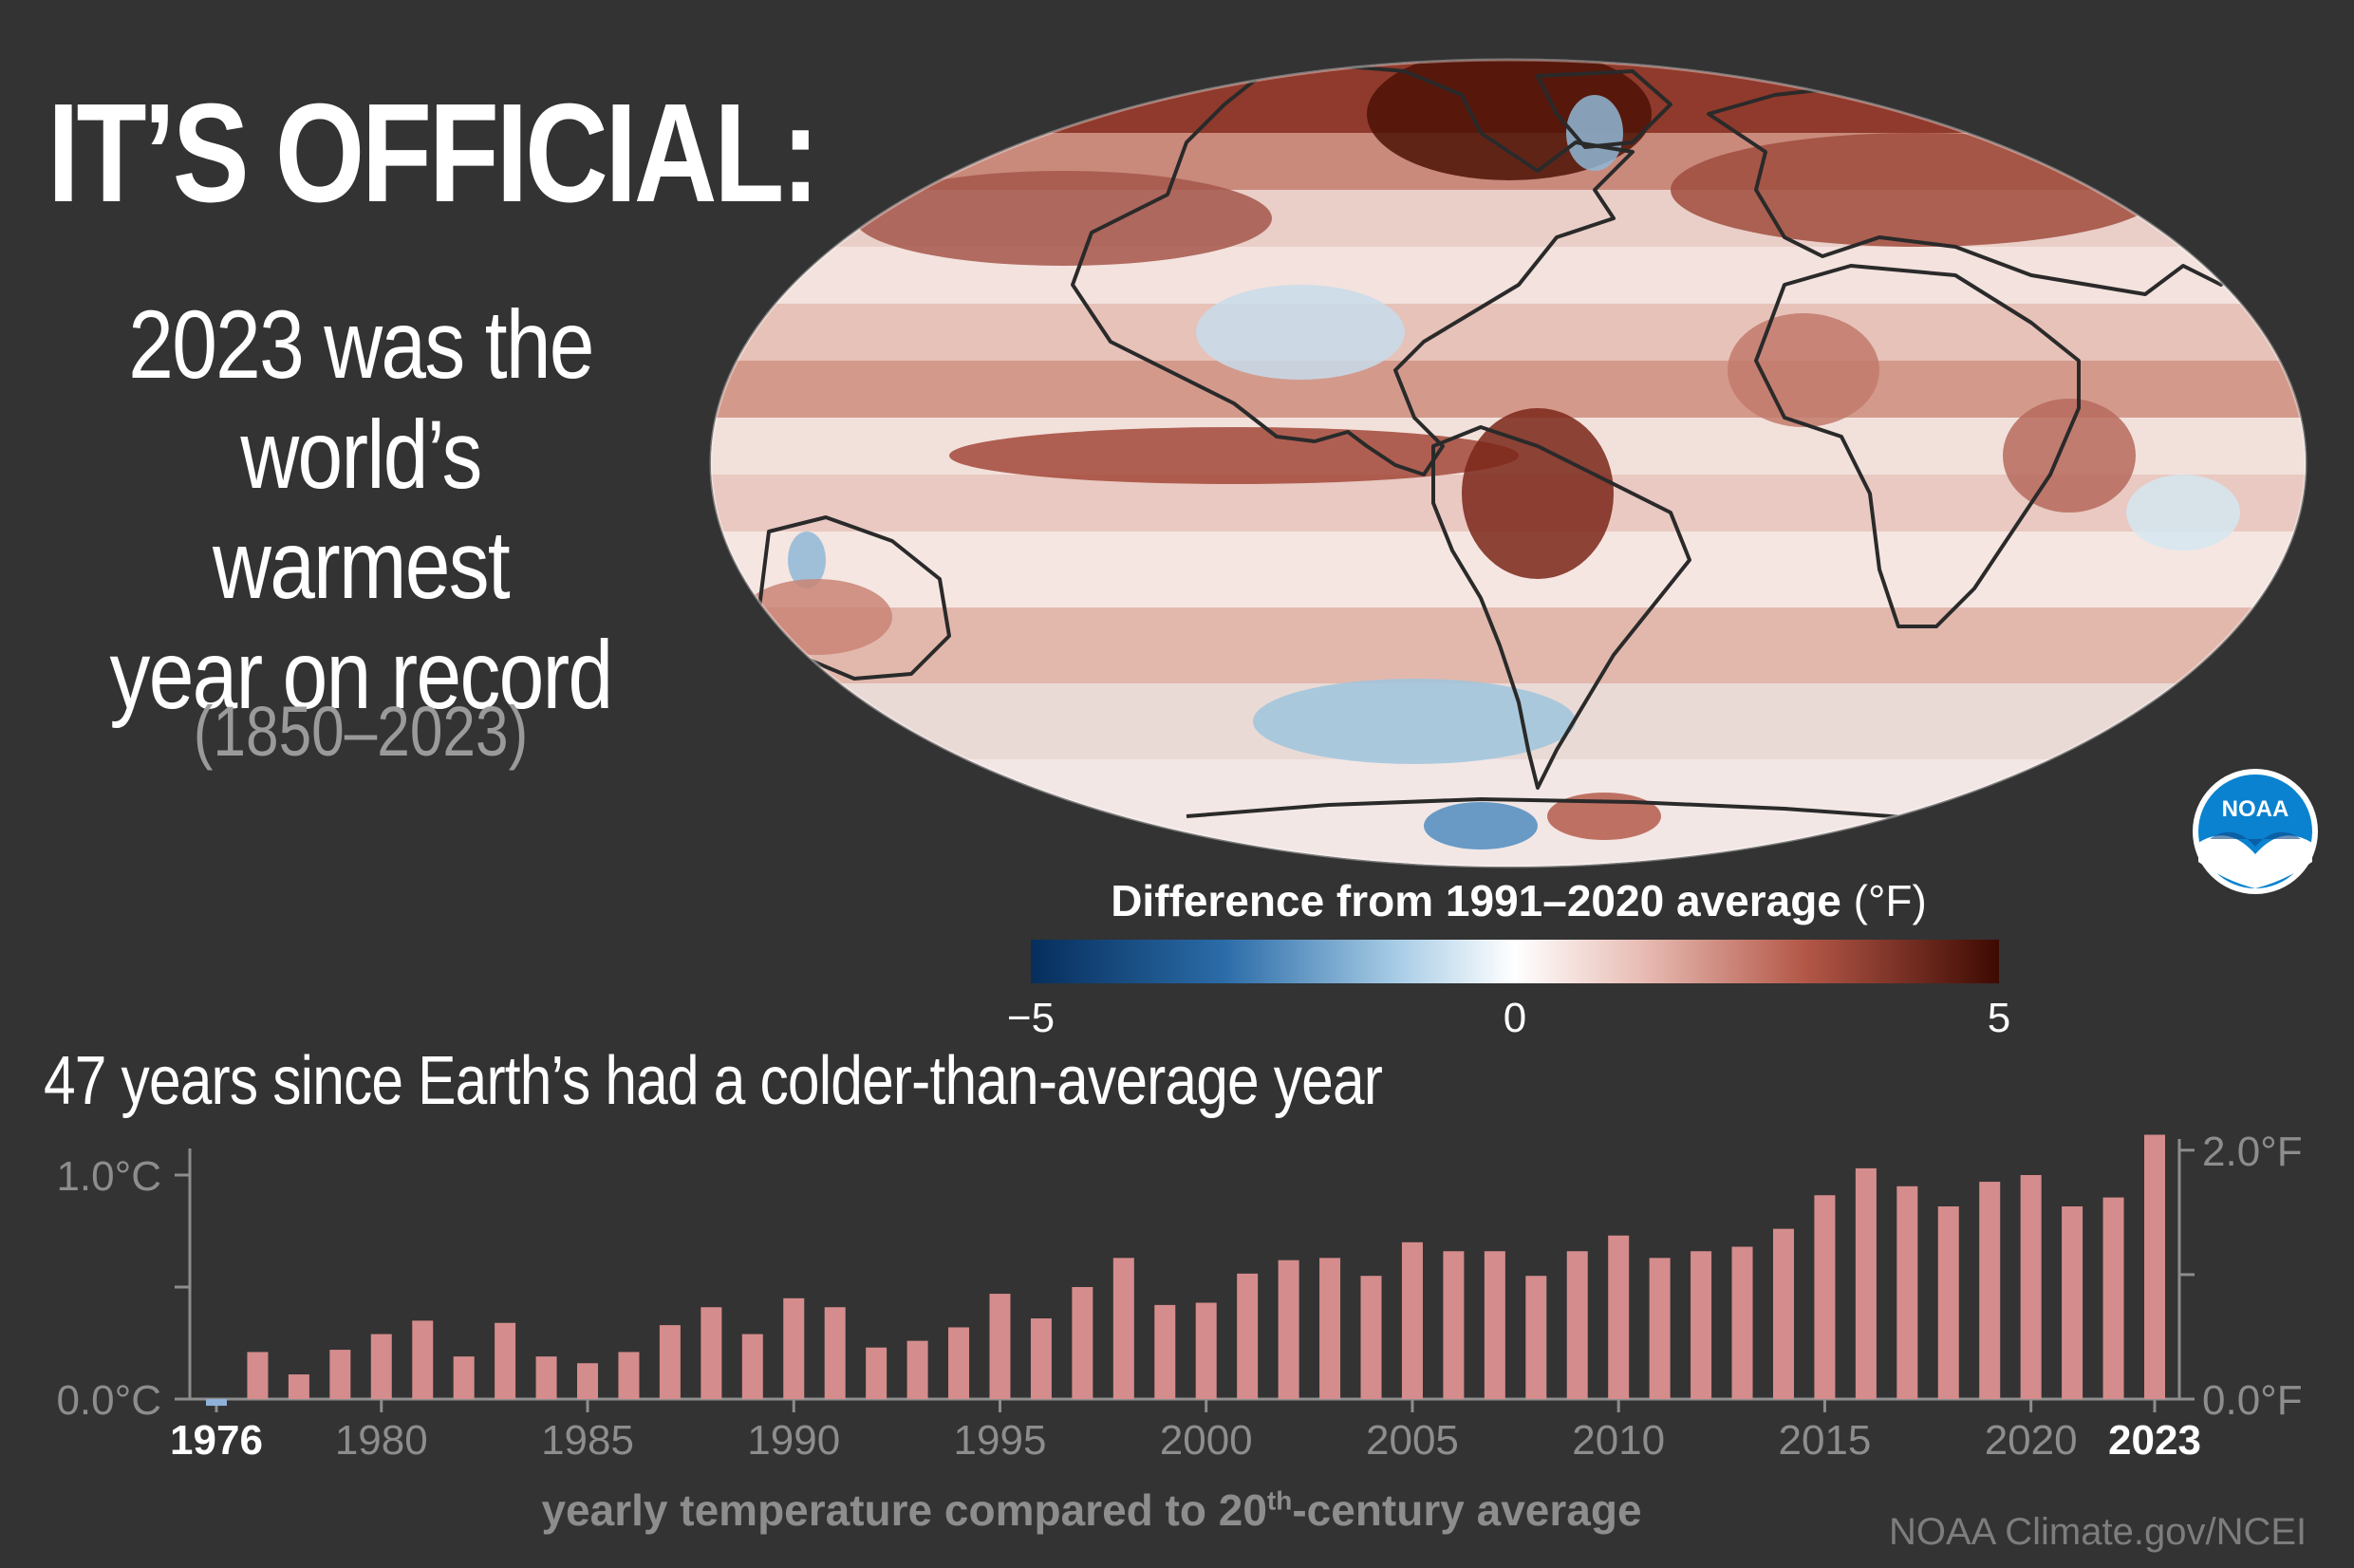 This screenshot has width=2354, height=1568. What do you see at coordinates (793, 1440) in the screenshot?
I see `x-axis-tick-label: 1990` at bounding box center [793, 1440].